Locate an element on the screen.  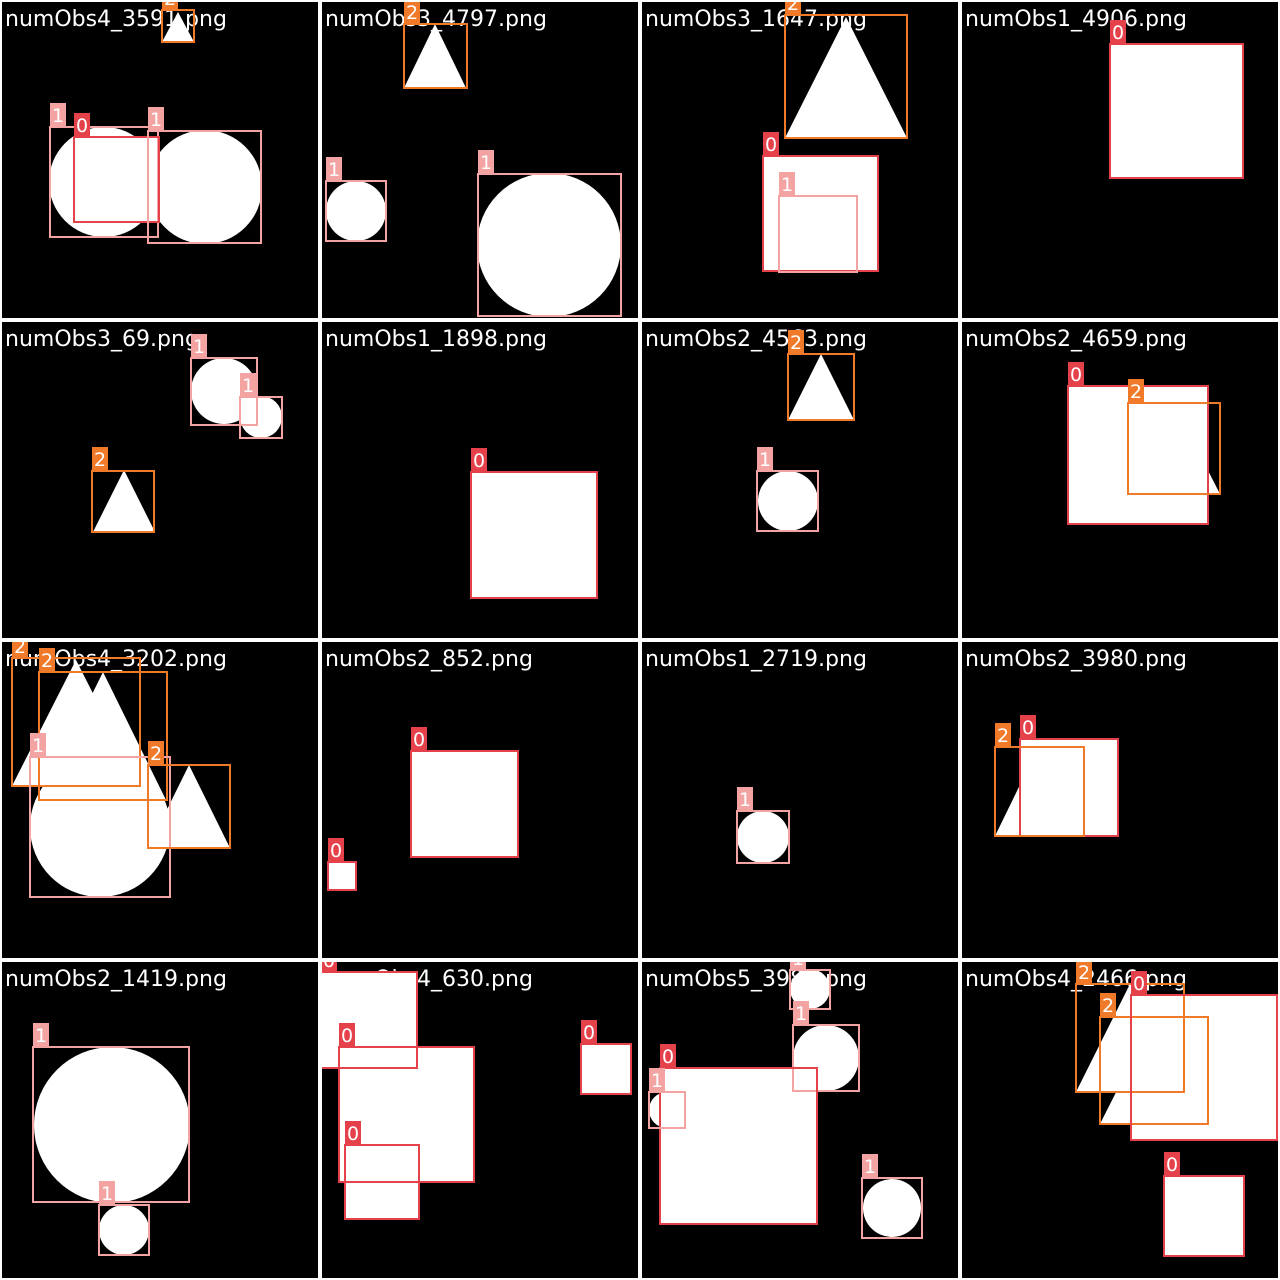
image-tile: numObs2_1419.png 1 1 is located at coordinates (160, 1120).